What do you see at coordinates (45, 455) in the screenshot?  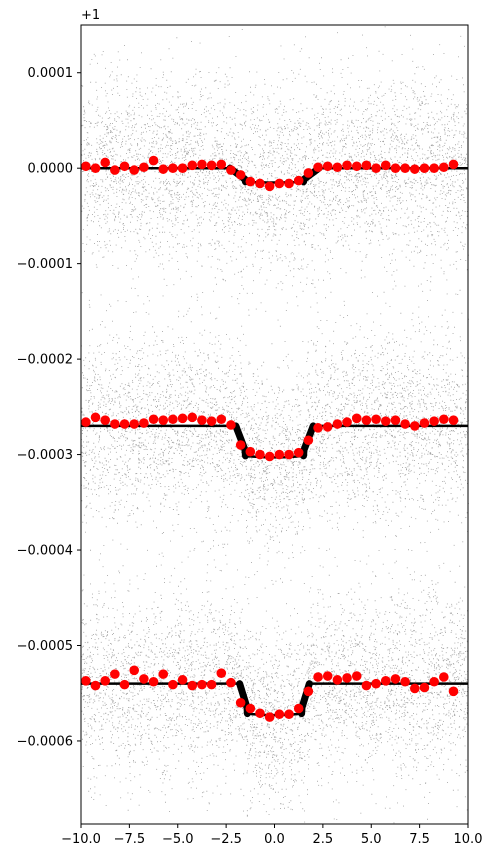 I see `y-tick-label: −0.0003` at bounding box center [45, 455].